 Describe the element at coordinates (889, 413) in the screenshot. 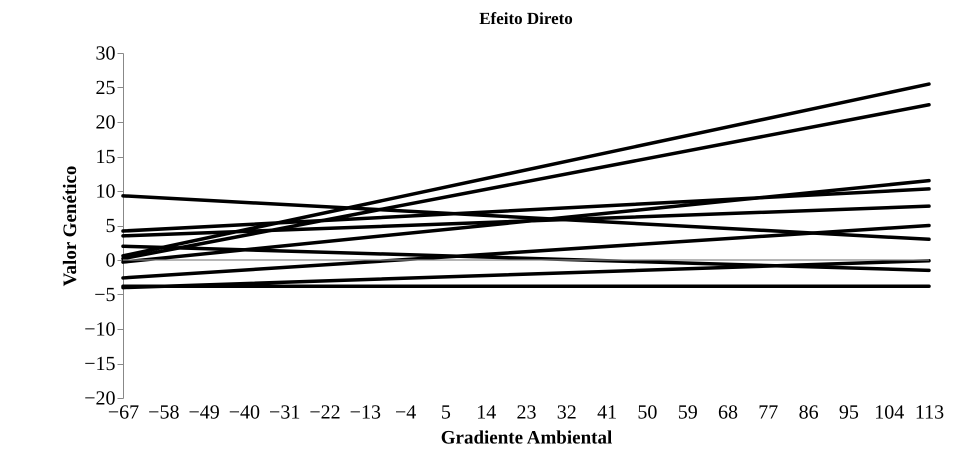

I see `x-tick-label: 104` at that location.